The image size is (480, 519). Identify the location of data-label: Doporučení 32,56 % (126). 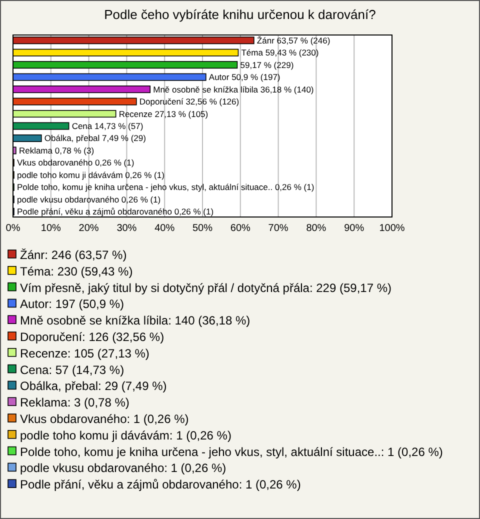
(189, 101).